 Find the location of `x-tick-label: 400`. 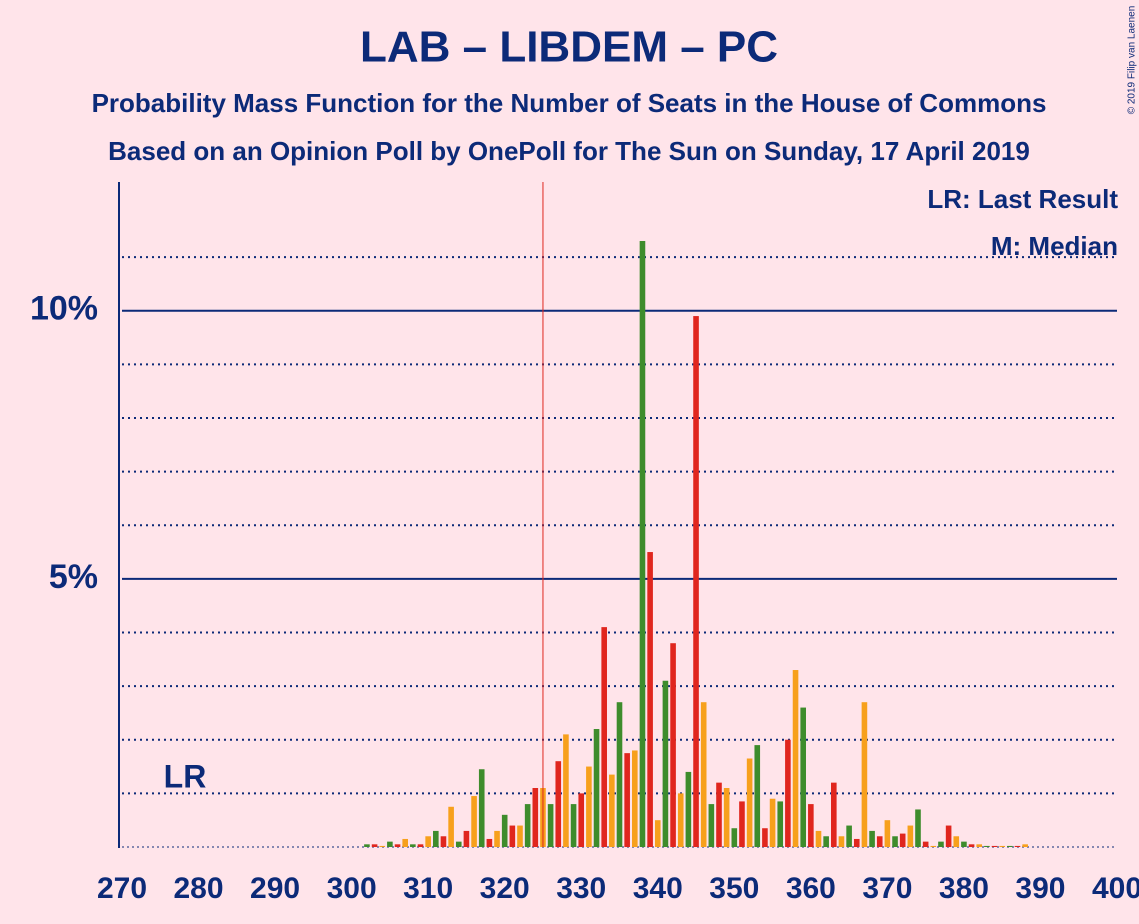

x-tick-label: 400 is located at coordinates (1115, 888).